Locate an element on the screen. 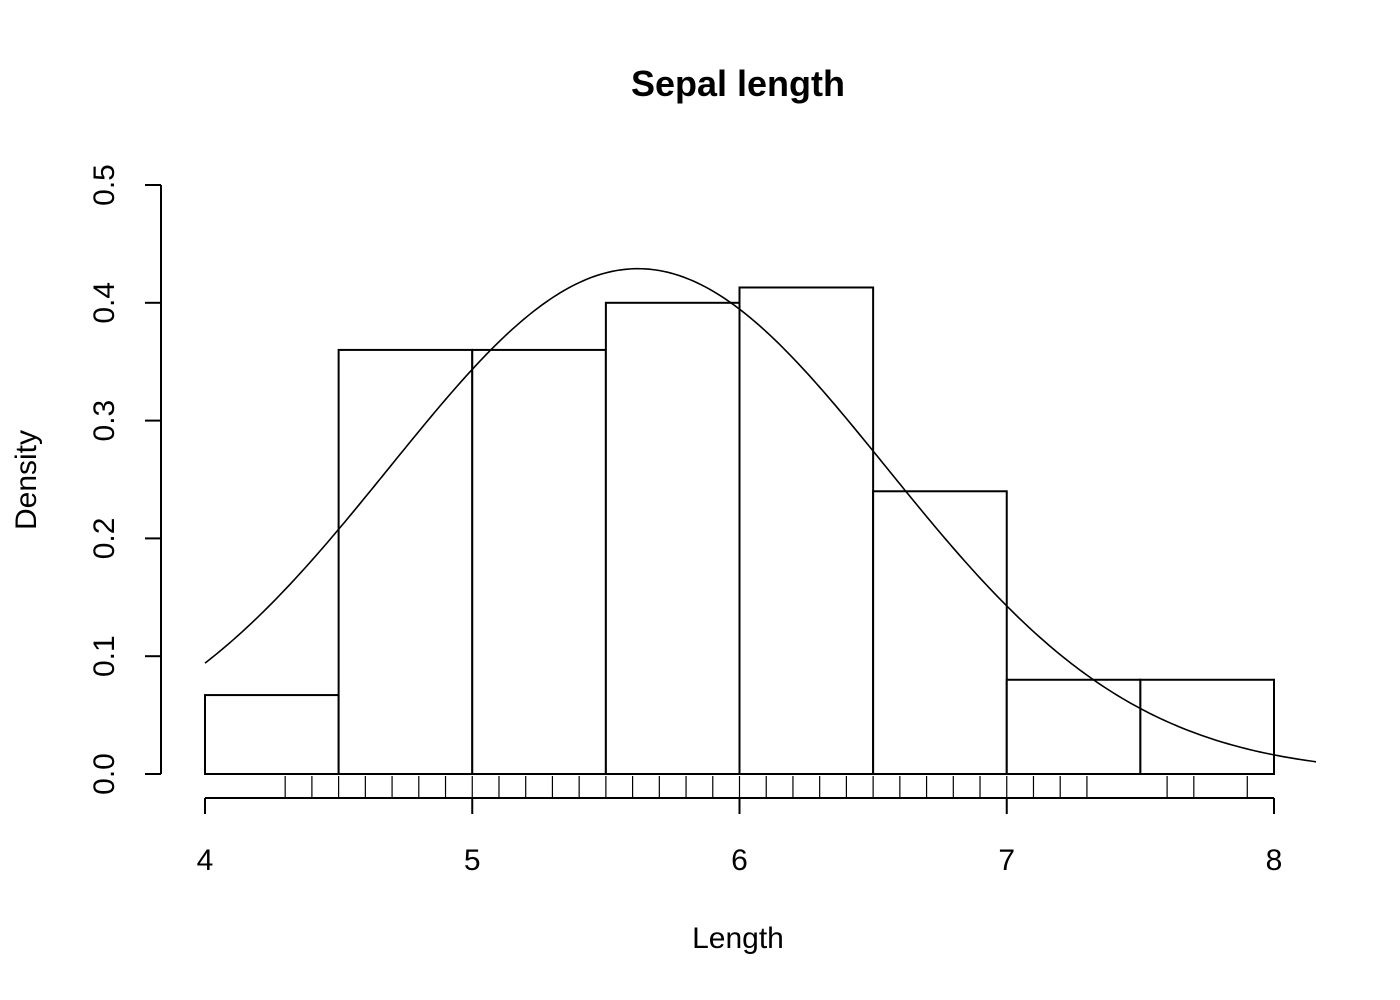  y-axis-title: Density is located at coordinates (26, 480).